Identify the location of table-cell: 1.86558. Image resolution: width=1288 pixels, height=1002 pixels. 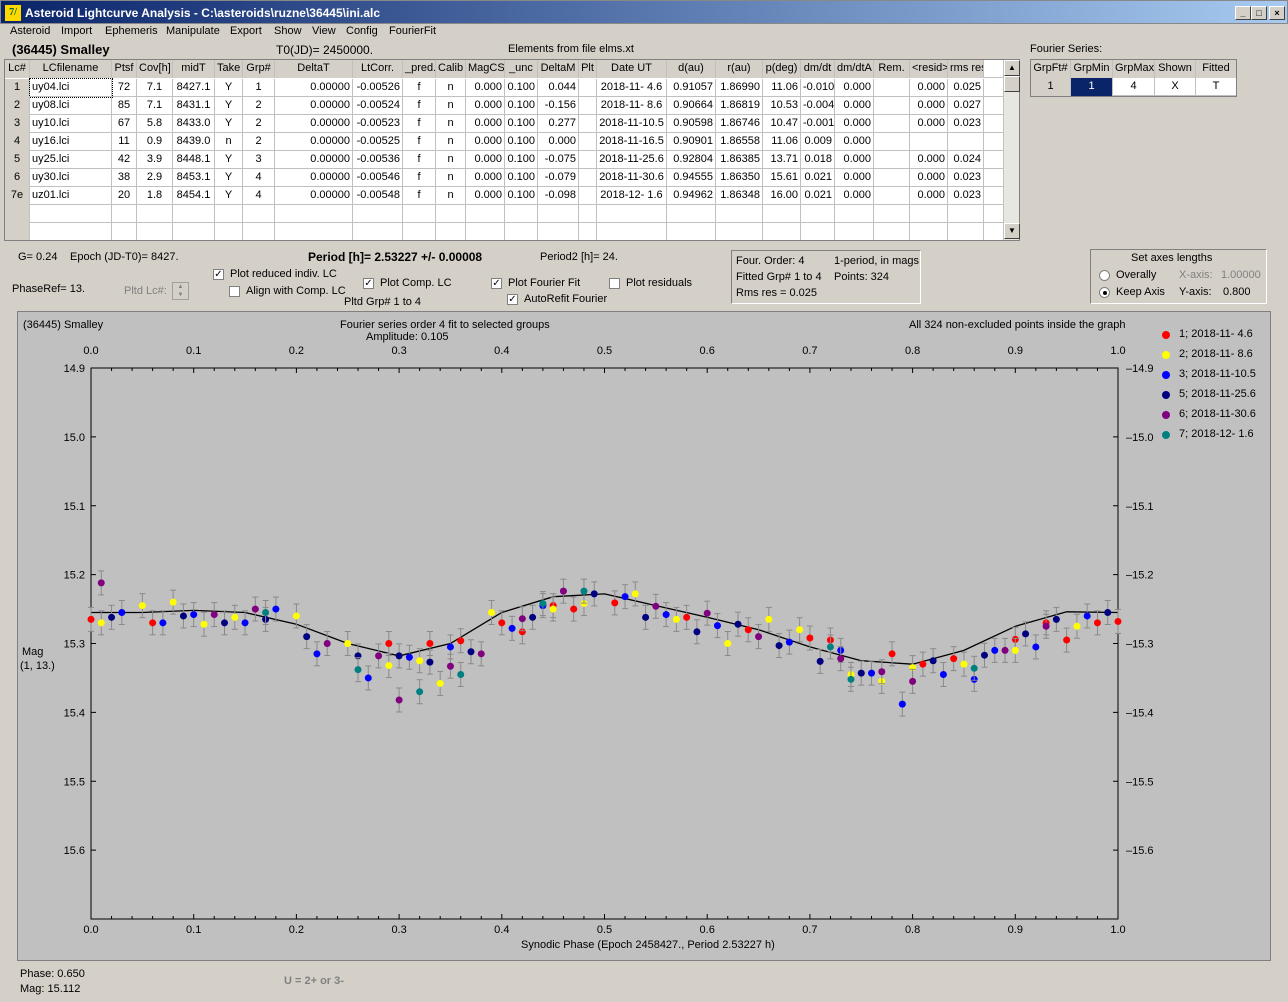
(739, 142).